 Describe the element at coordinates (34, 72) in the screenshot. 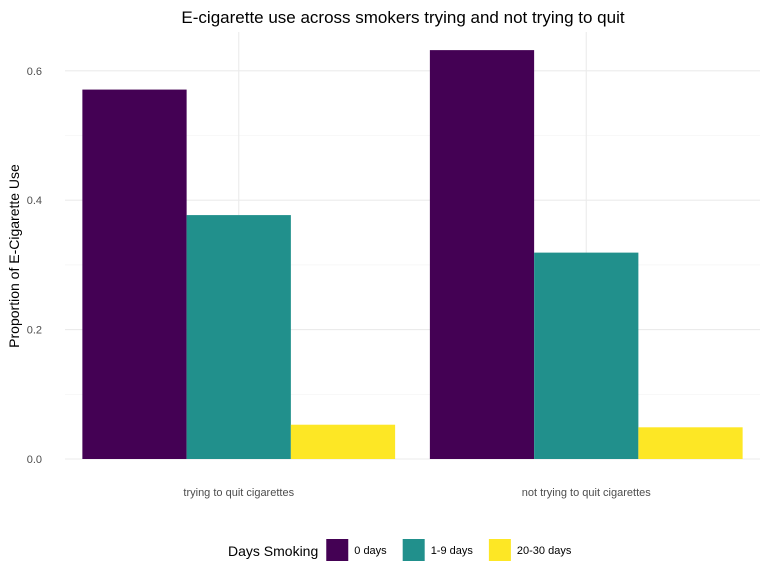

I see `y-tick-label: 0.6` at that location.